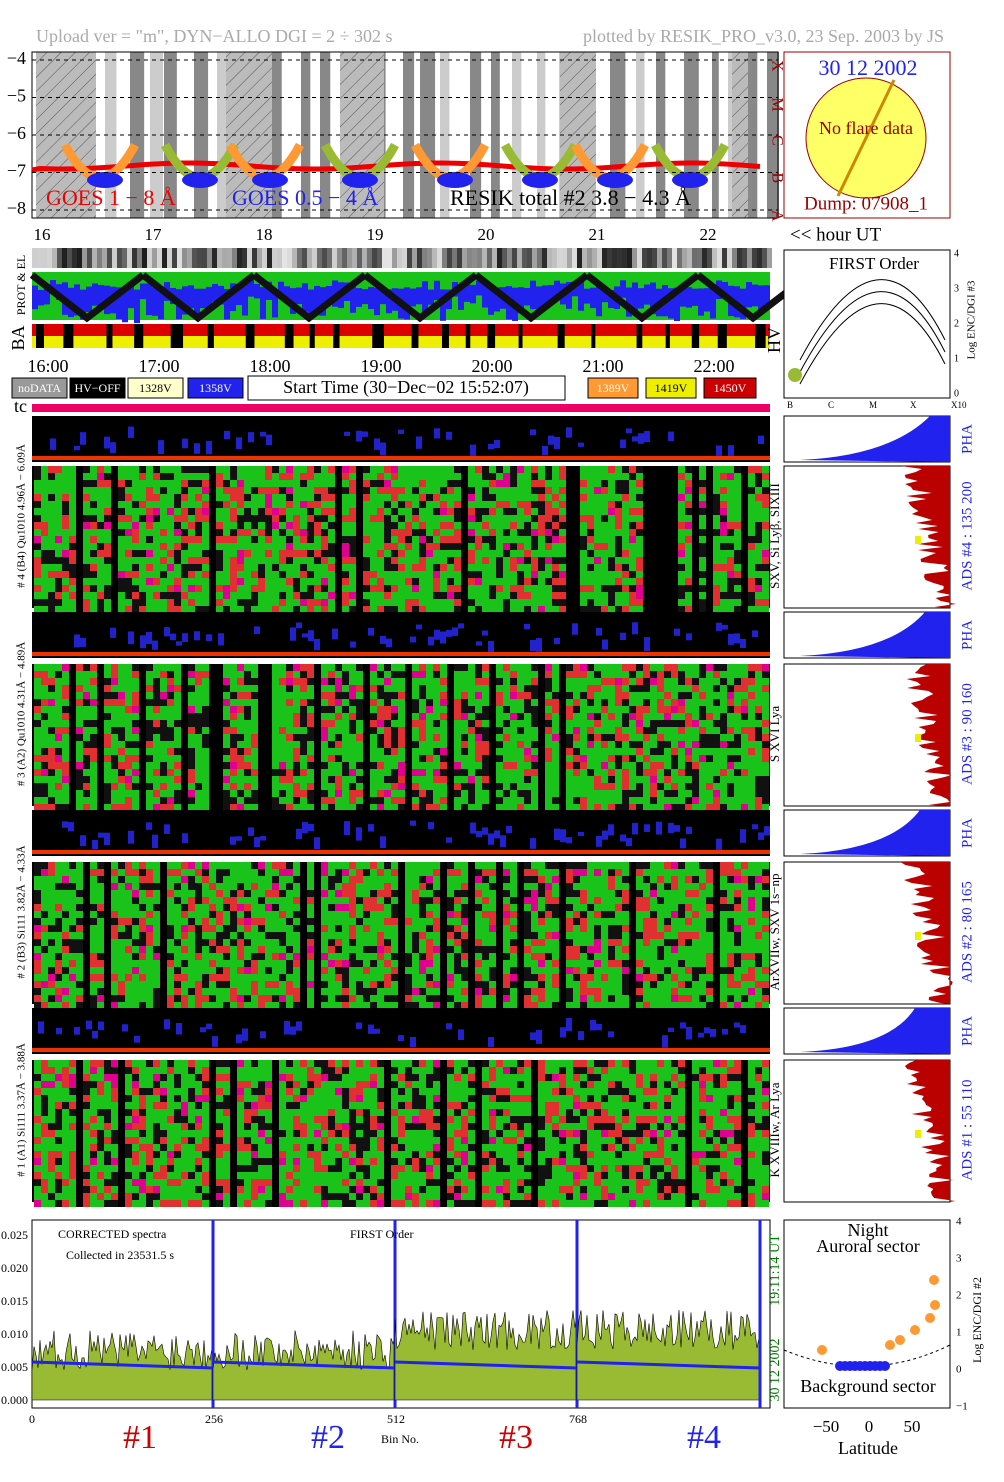 This screenshot has height=1482, width=1004. Describe the element at coordinates (401, 408) in the screenshot. I see `tc-bar` at that location.